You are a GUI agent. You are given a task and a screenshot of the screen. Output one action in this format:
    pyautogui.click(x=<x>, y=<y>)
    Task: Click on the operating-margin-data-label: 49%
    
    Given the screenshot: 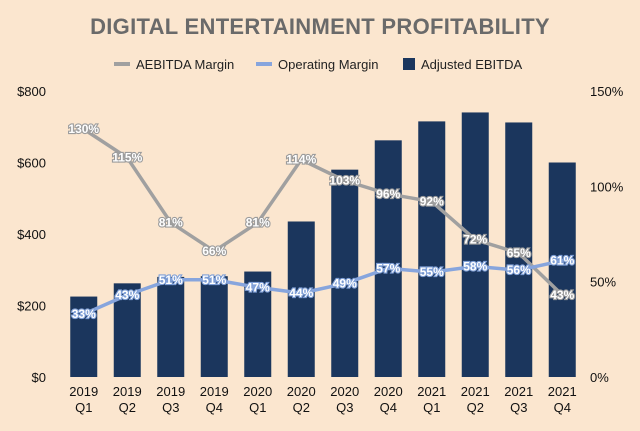 What is the action you would take?
    pyautogui.click(x=345, y=284)
    